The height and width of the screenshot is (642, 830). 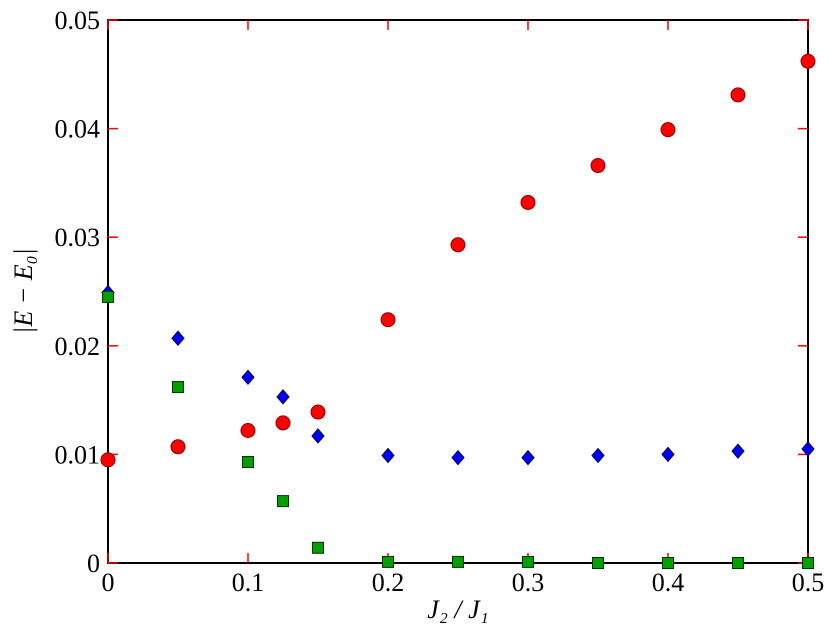 What do you see at coordinates (78, 454) in the screenshot?
I see `y-tick-label: 0.01` at bounding box center [78, 454].